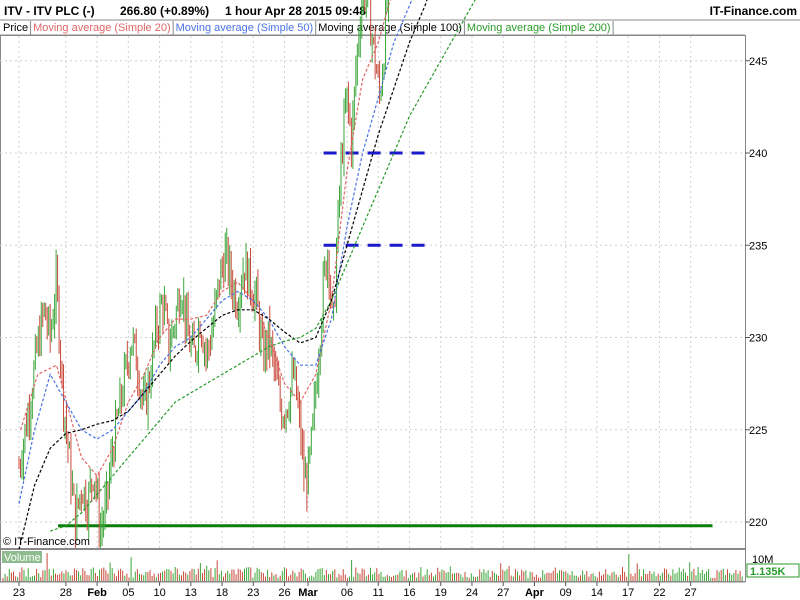  I want to click on volume-last-label: 1.135K, so click(768, 572).